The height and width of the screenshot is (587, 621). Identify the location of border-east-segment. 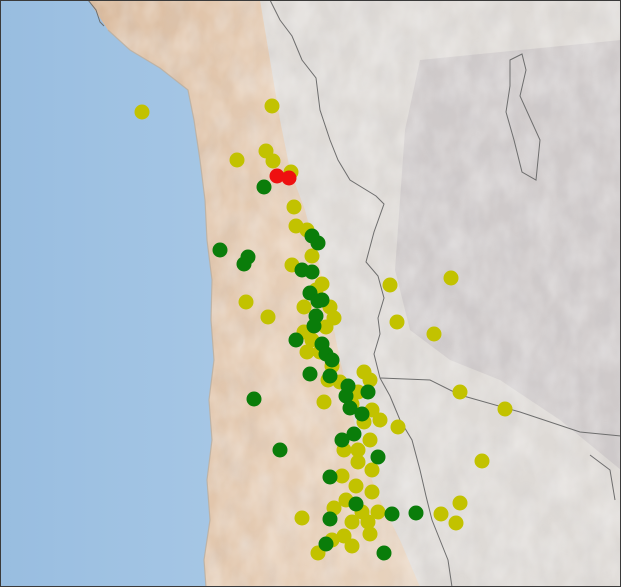
(602, 477).